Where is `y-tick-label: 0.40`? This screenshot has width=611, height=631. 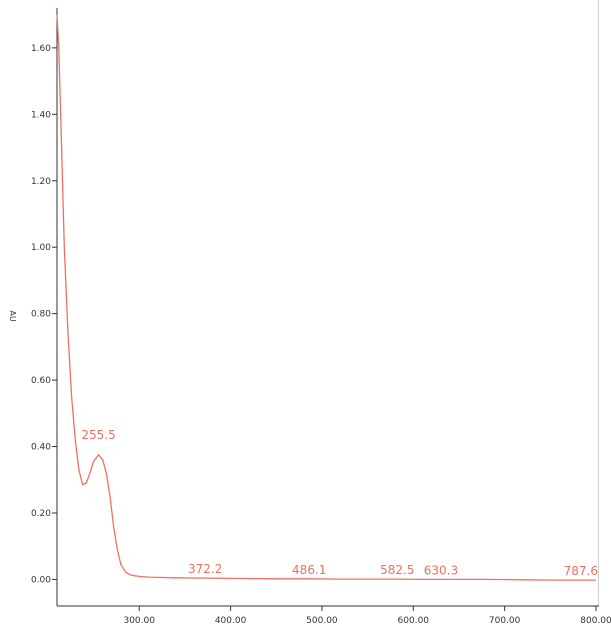
y-tick-label: 0.40 is located at coordinates (41, 448).